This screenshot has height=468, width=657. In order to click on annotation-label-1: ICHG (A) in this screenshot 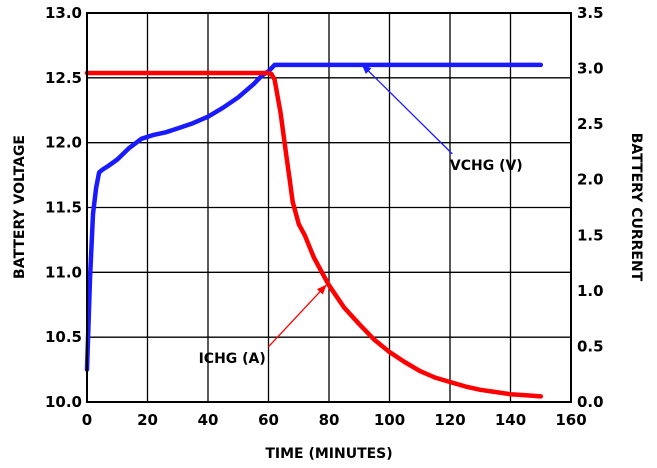, I will do `click(232, 359)`.